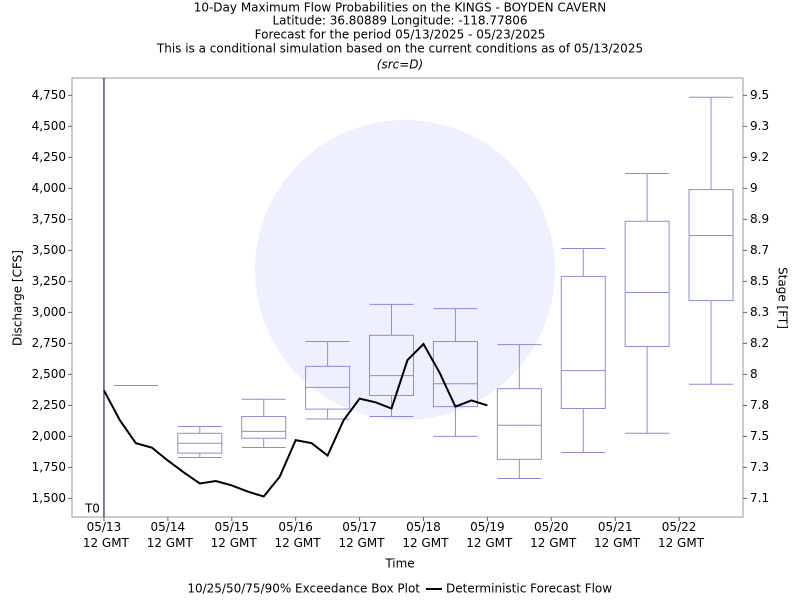  Describe the element at coordinates (759, 250) in the screenshot. I see `y2-tick-label: 8.7` at that location.